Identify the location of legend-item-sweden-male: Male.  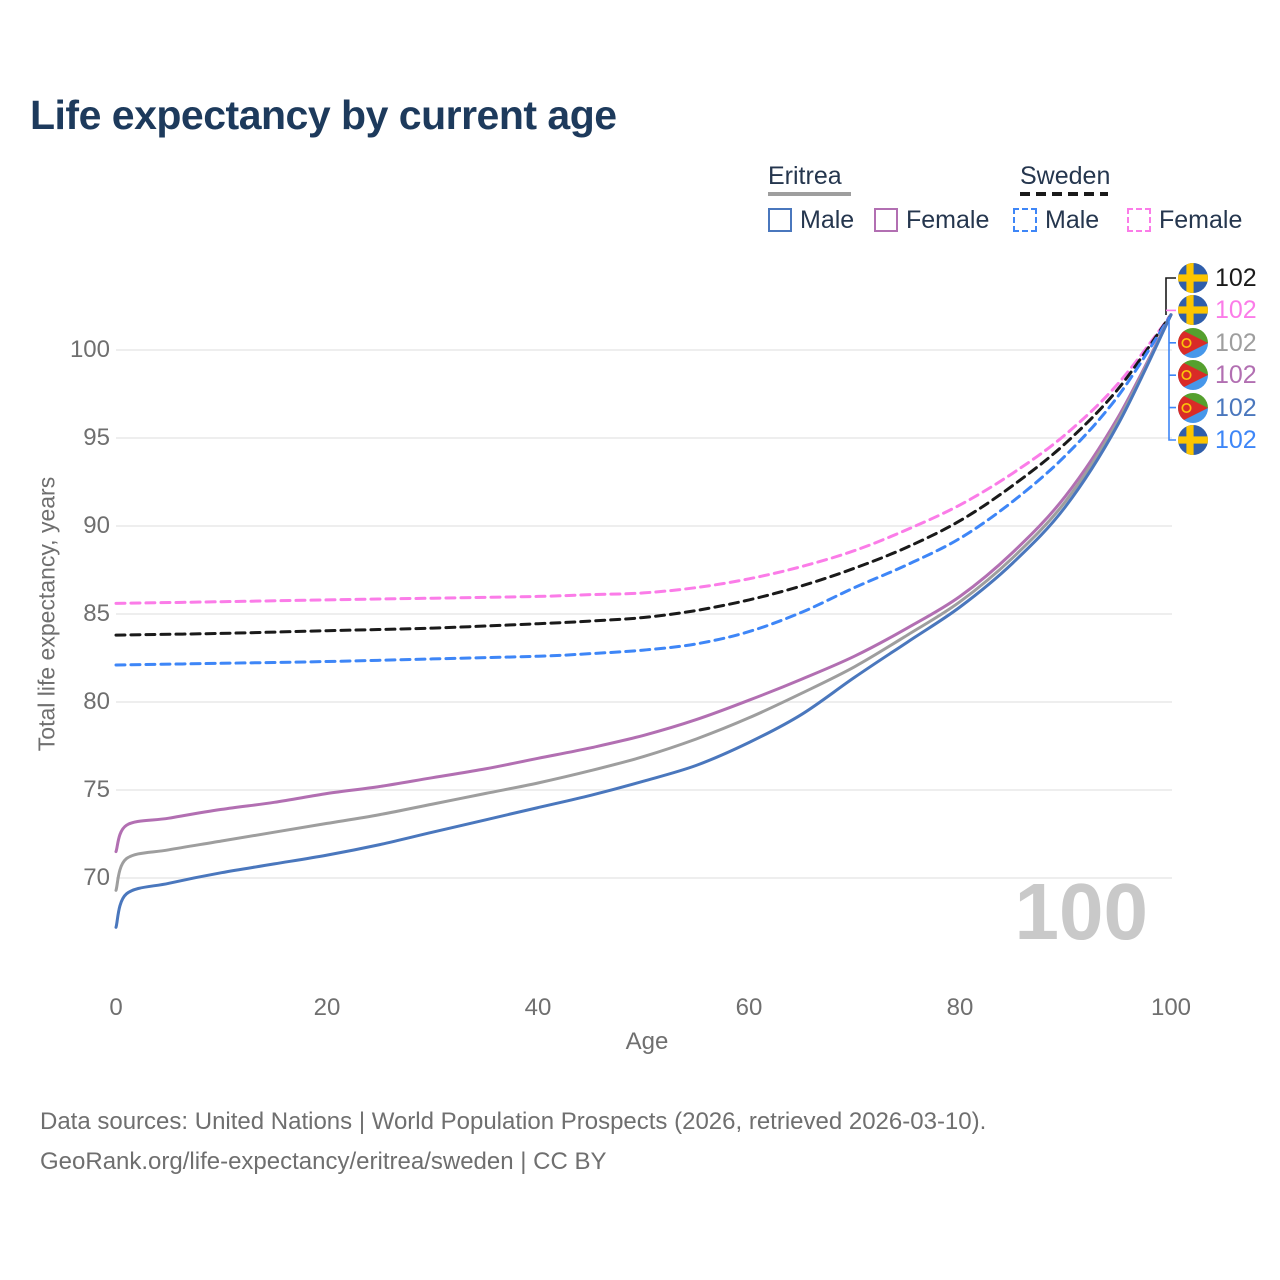
(1056, 220).